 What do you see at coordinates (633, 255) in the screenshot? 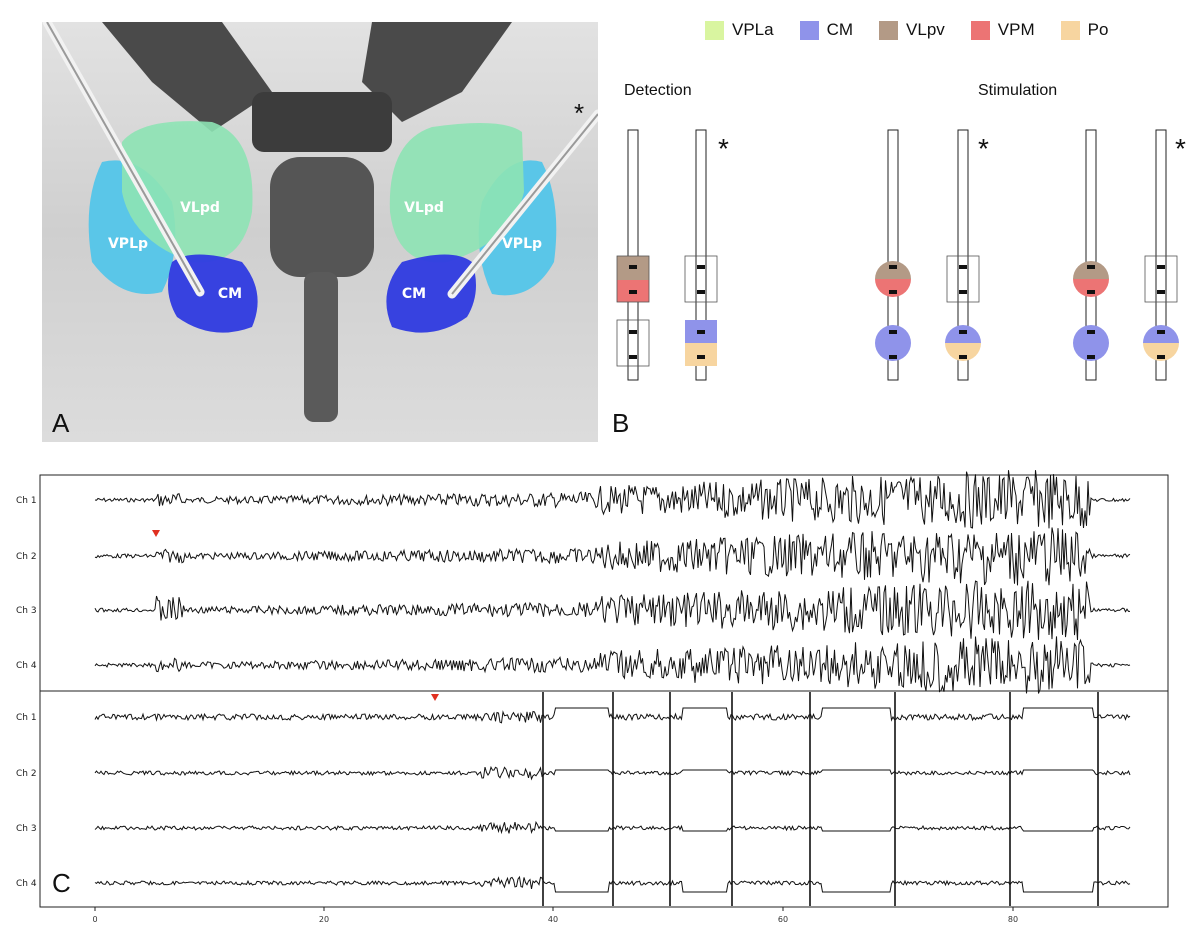
I see `detection-left-lead` at bounding box center [633, 255].